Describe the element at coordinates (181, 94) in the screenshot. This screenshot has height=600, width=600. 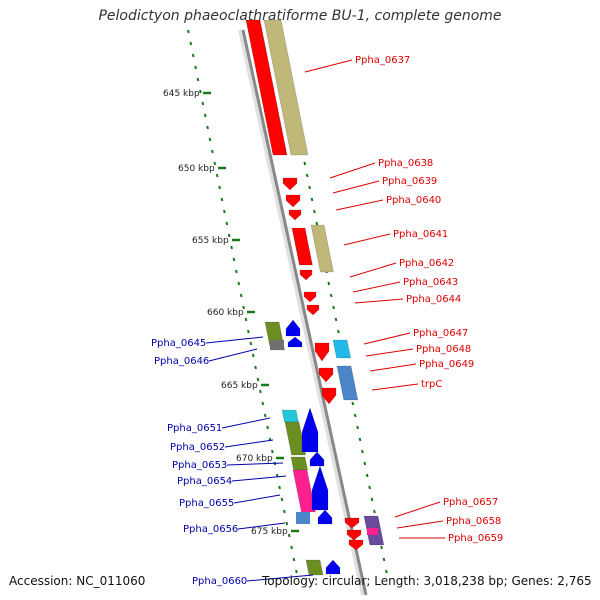
I see `kbp-label: 645 kbp` at that location.